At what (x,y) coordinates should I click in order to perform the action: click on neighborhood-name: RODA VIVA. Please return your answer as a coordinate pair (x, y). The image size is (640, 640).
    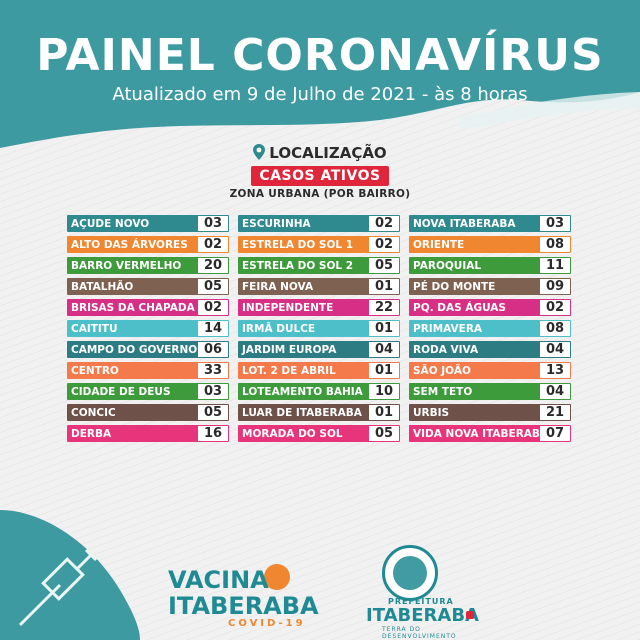
    Looking at the image, I should click on (446, 349).